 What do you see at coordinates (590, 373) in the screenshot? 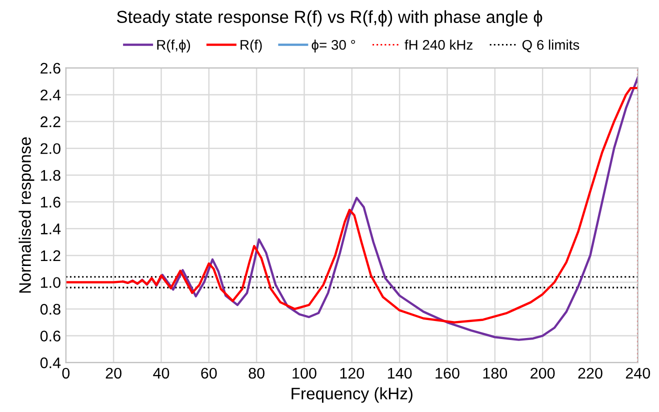
I see `x-tick-label: 220` at bounding box center [590, 373].